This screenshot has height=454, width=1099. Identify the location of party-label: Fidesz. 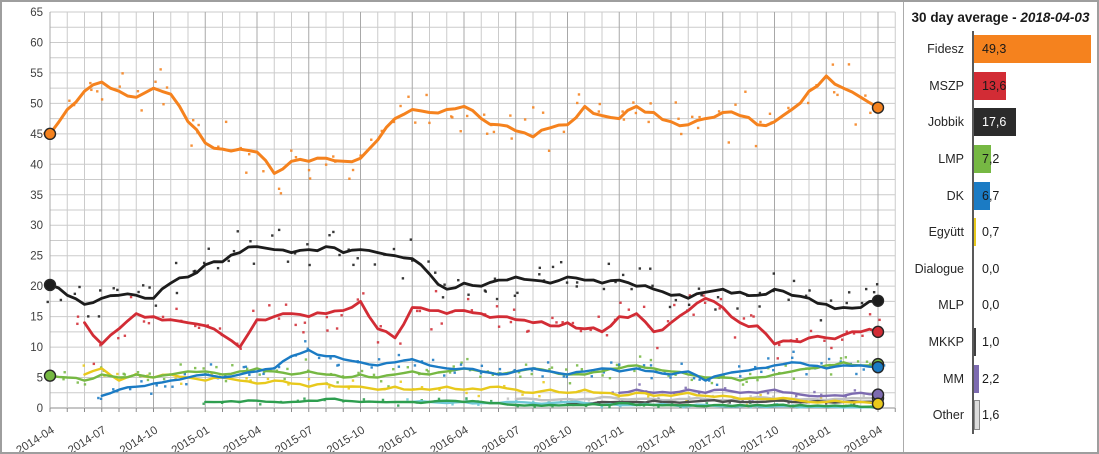
(945, 49).